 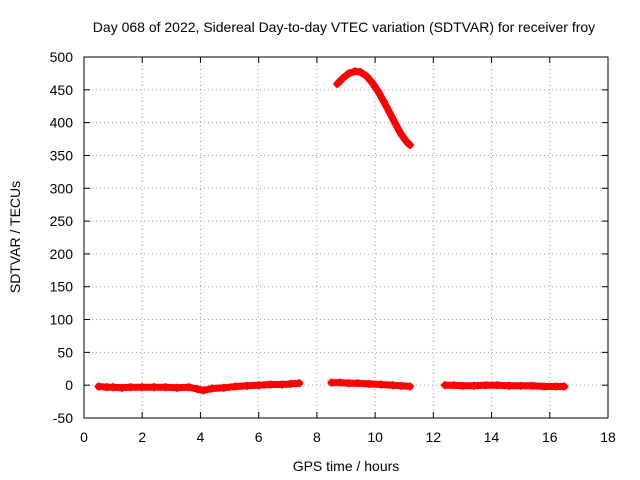 I want to click on x-tick-label: 0, so click(x=84, y=437).